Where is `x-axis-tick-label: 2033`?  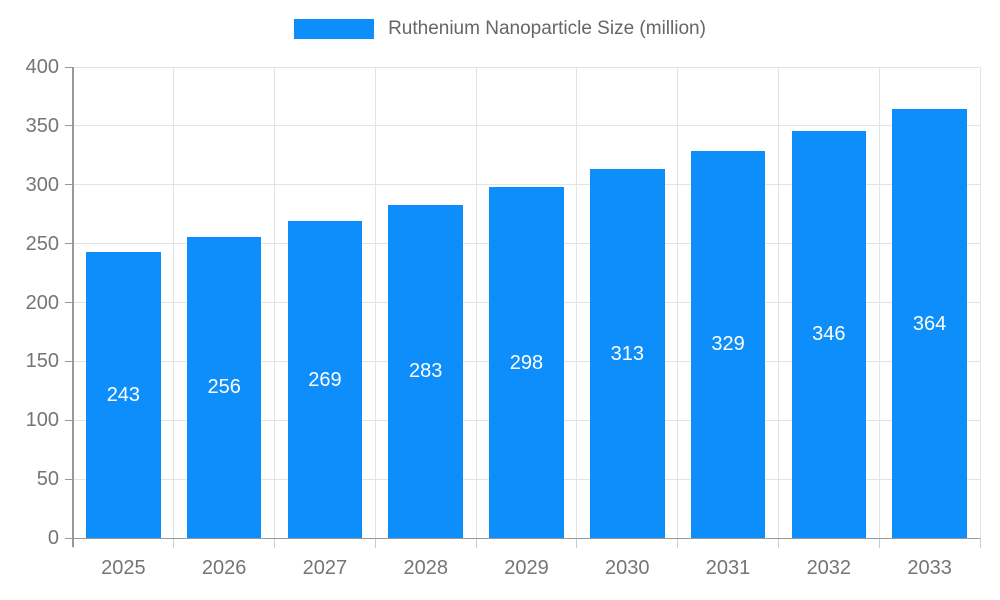
x-axis-tick-label: 2033 is located at coordinates (929, 568).